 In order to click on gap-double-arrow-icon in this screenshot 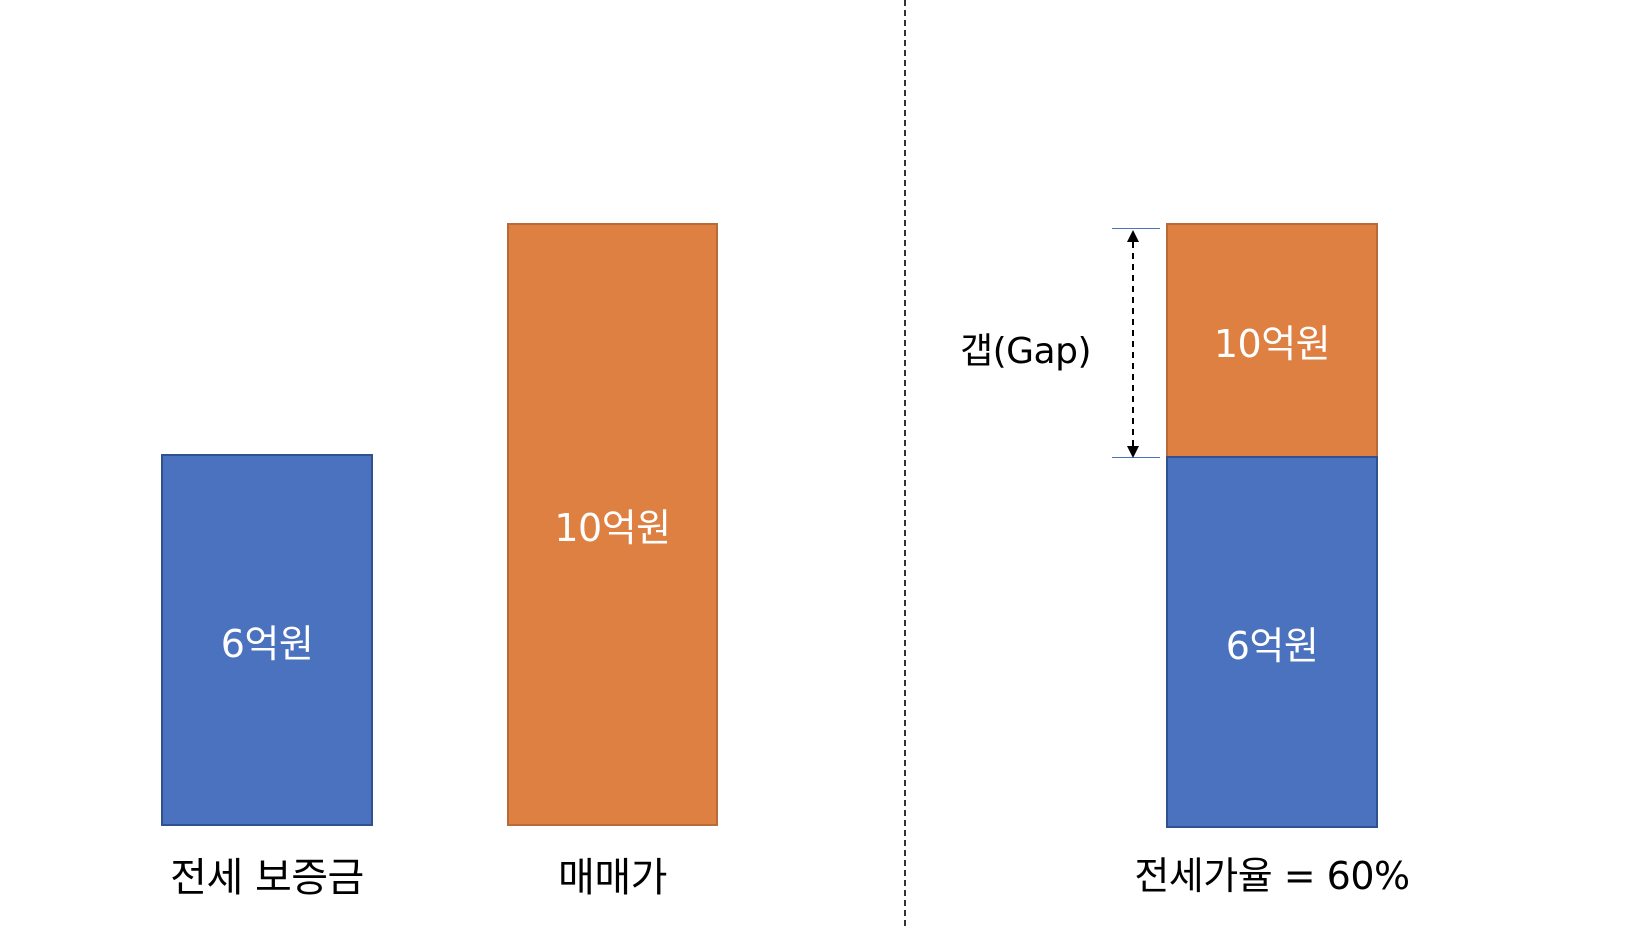, I will do `click(1133, 344)`.